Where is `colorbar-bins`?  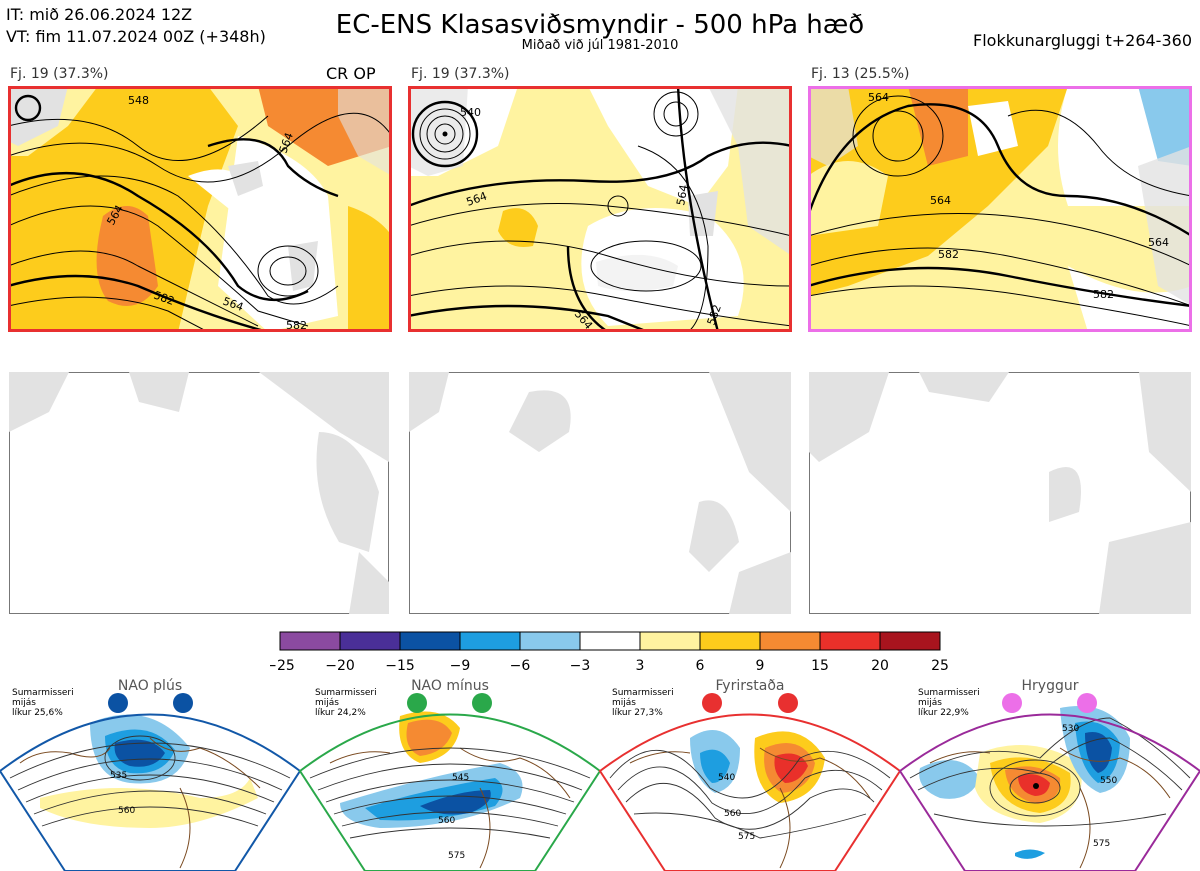 colorbar-bins is located at coordinates (610, 641).